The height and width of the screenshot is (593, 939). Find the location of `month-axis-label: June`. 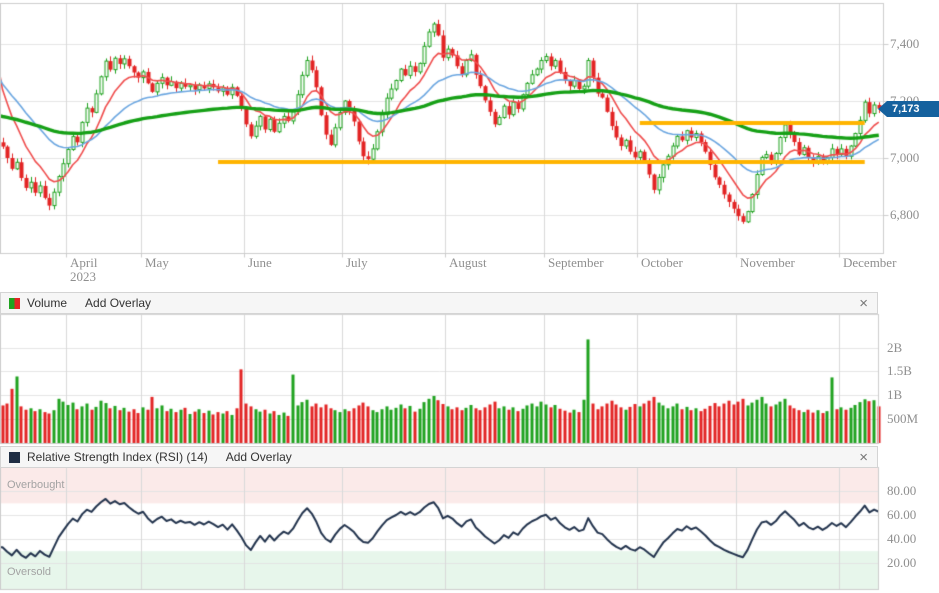

month-axis-label: June is located at coordinates (260, 262).